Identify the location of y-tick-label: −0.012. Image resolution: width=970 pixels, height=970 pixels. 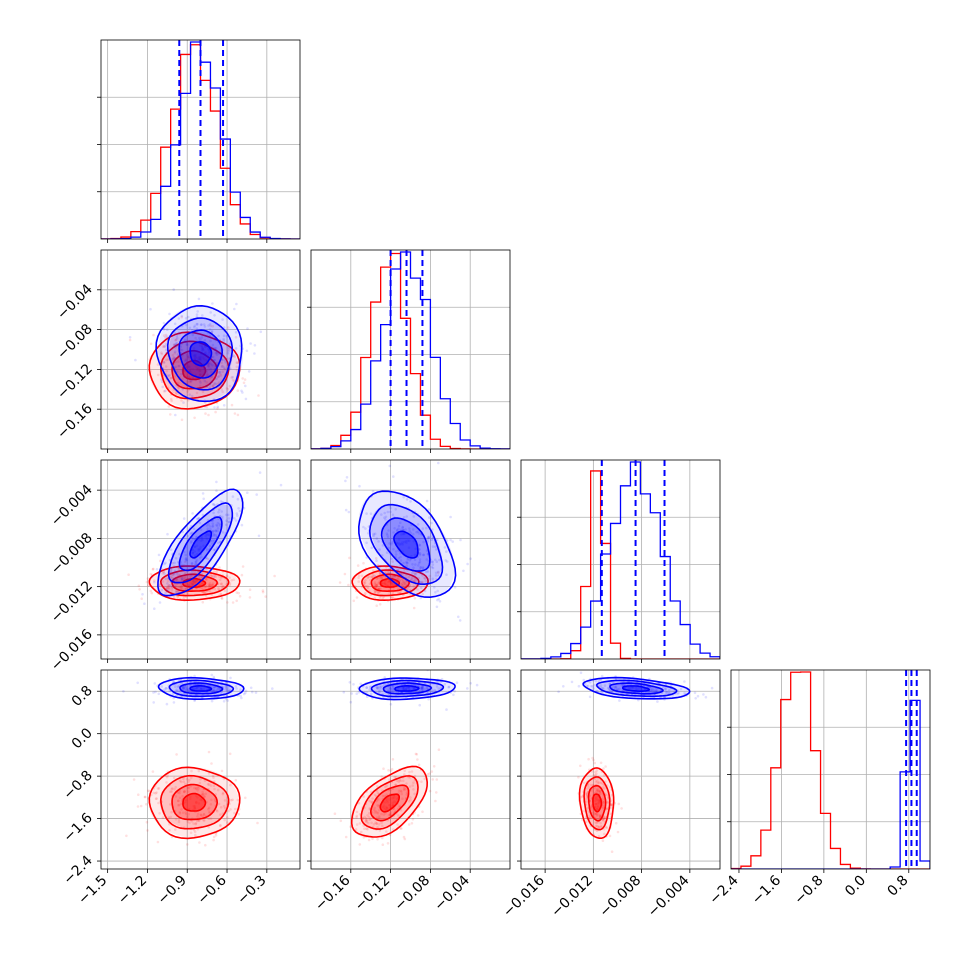
(72, 602).